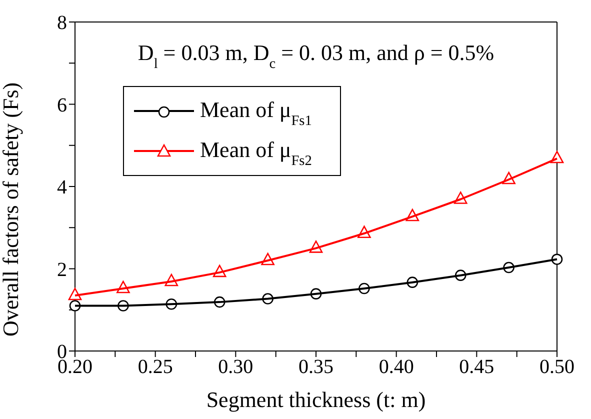 The height and width of the screenshot is (419, 591). Describe the element at coordinates (256, 113) in the screenshot. I see `legend-label: Mean of μ$_{Fs1}$` at that location.